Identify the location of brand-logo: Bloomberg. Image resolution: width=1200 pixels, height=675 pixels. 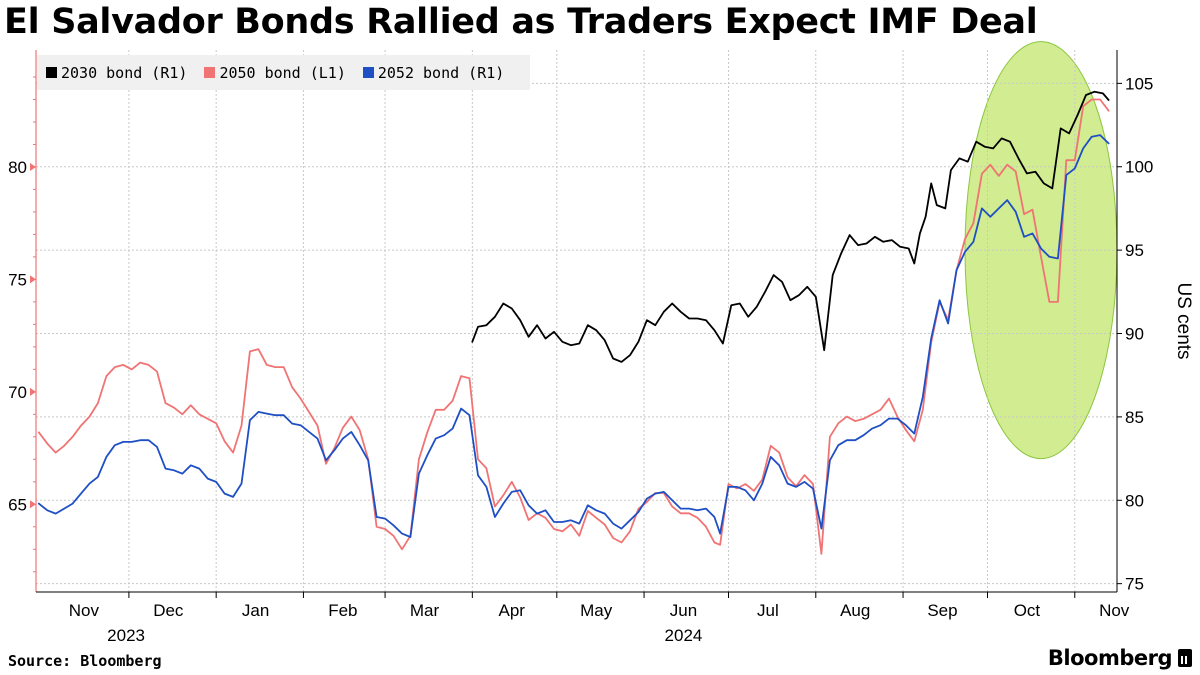
(1120, 658).